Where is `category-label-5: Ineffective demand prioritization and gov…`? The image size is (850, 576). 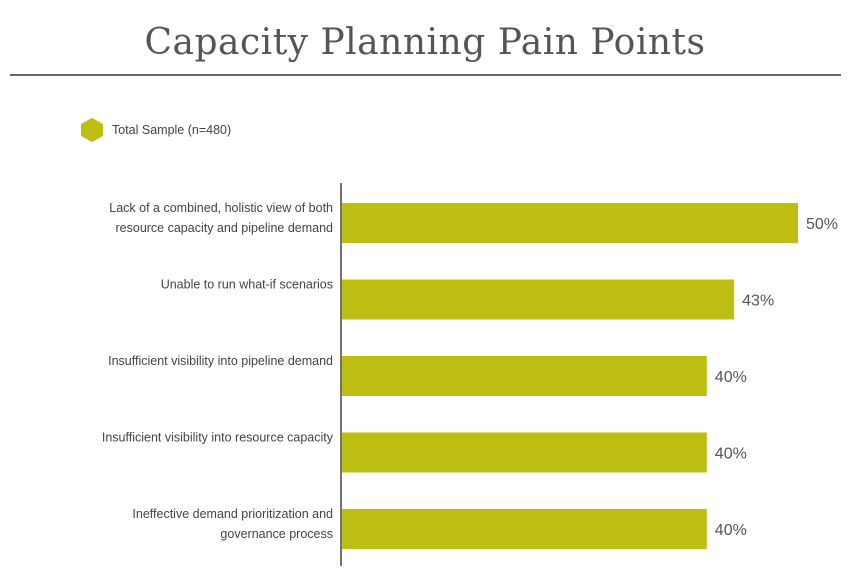 category-label-5: Ineffective demand prioritization and gov… is located at coordinates (232, 524).